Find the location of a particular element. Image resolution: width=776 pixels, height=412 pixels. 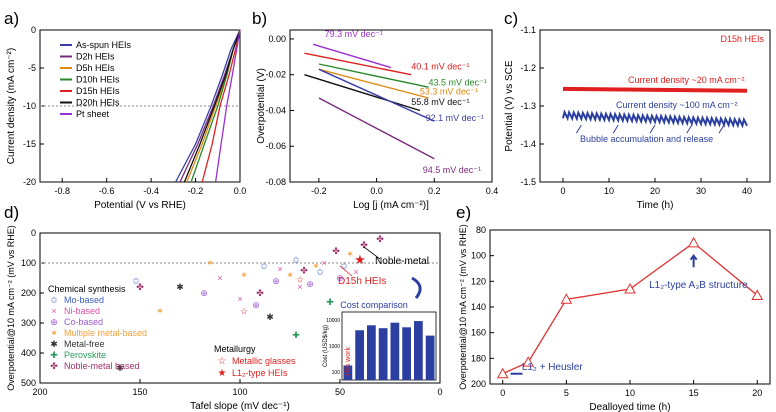

x-tick-label: -0.4 is located at coordinates (151, 191).